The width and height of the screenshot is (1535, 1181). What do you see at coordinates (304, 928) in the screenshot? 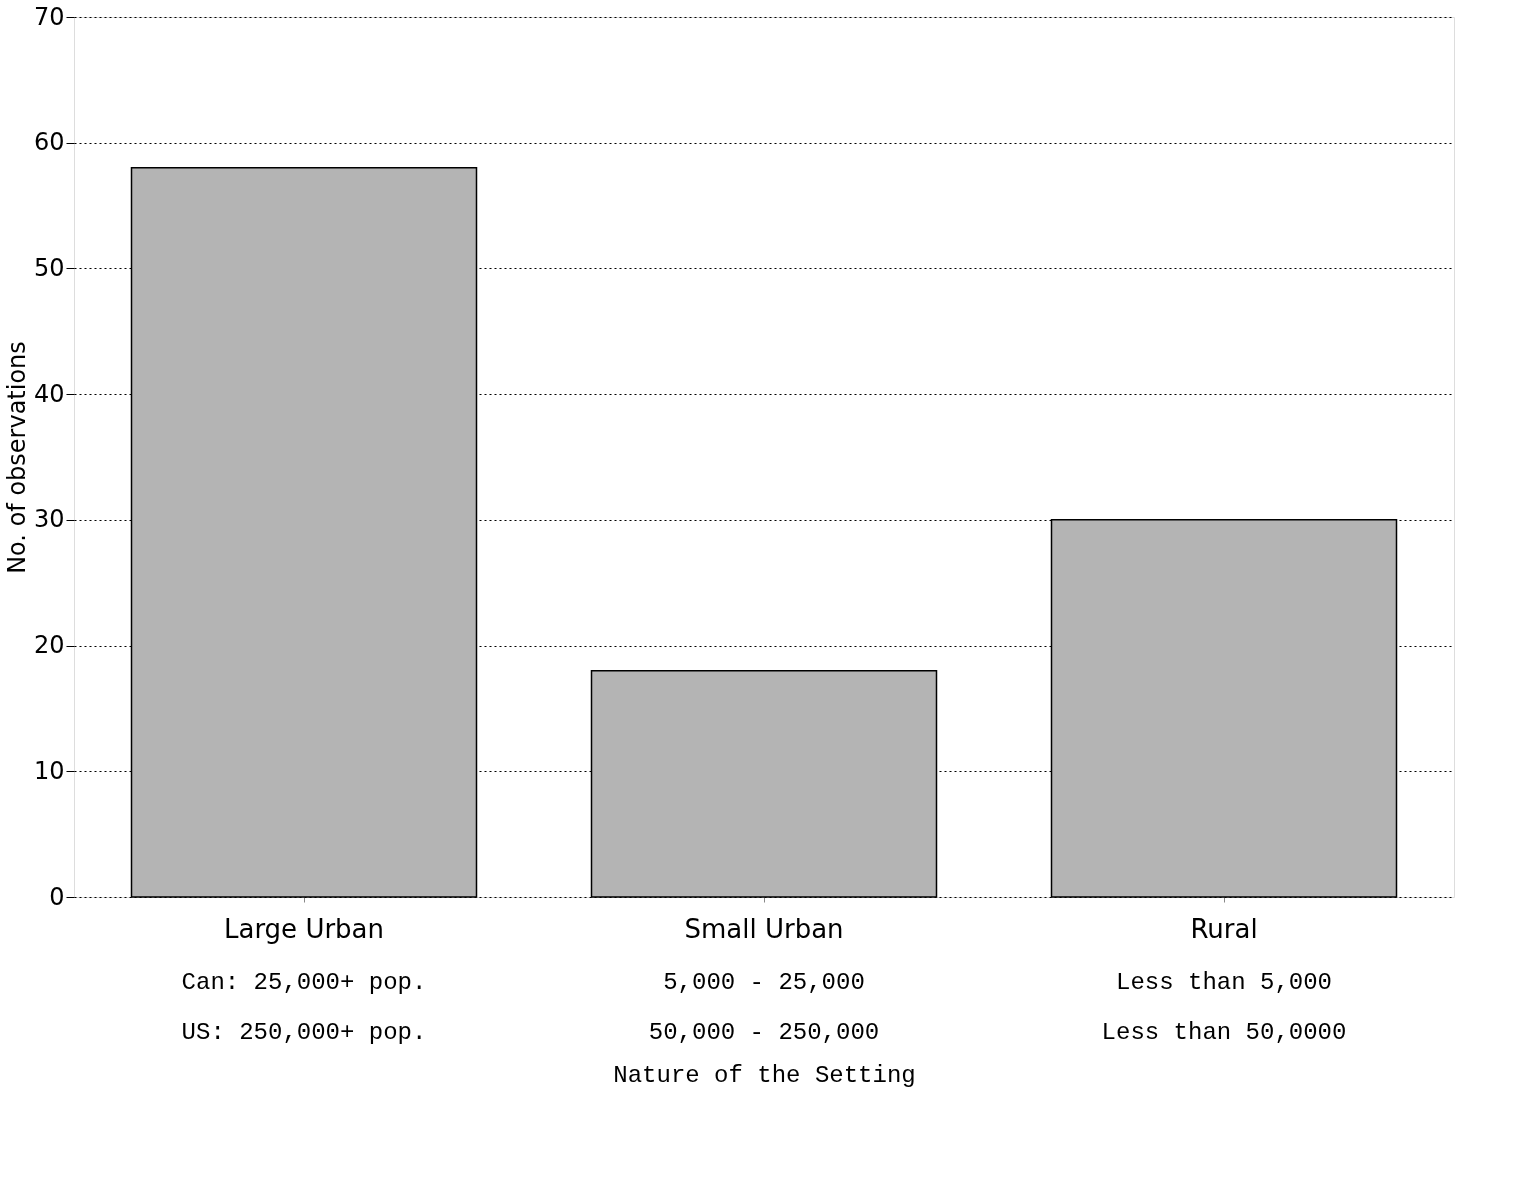
I see `x-tick-label: Large Urban` at bounding box center [304, 928].